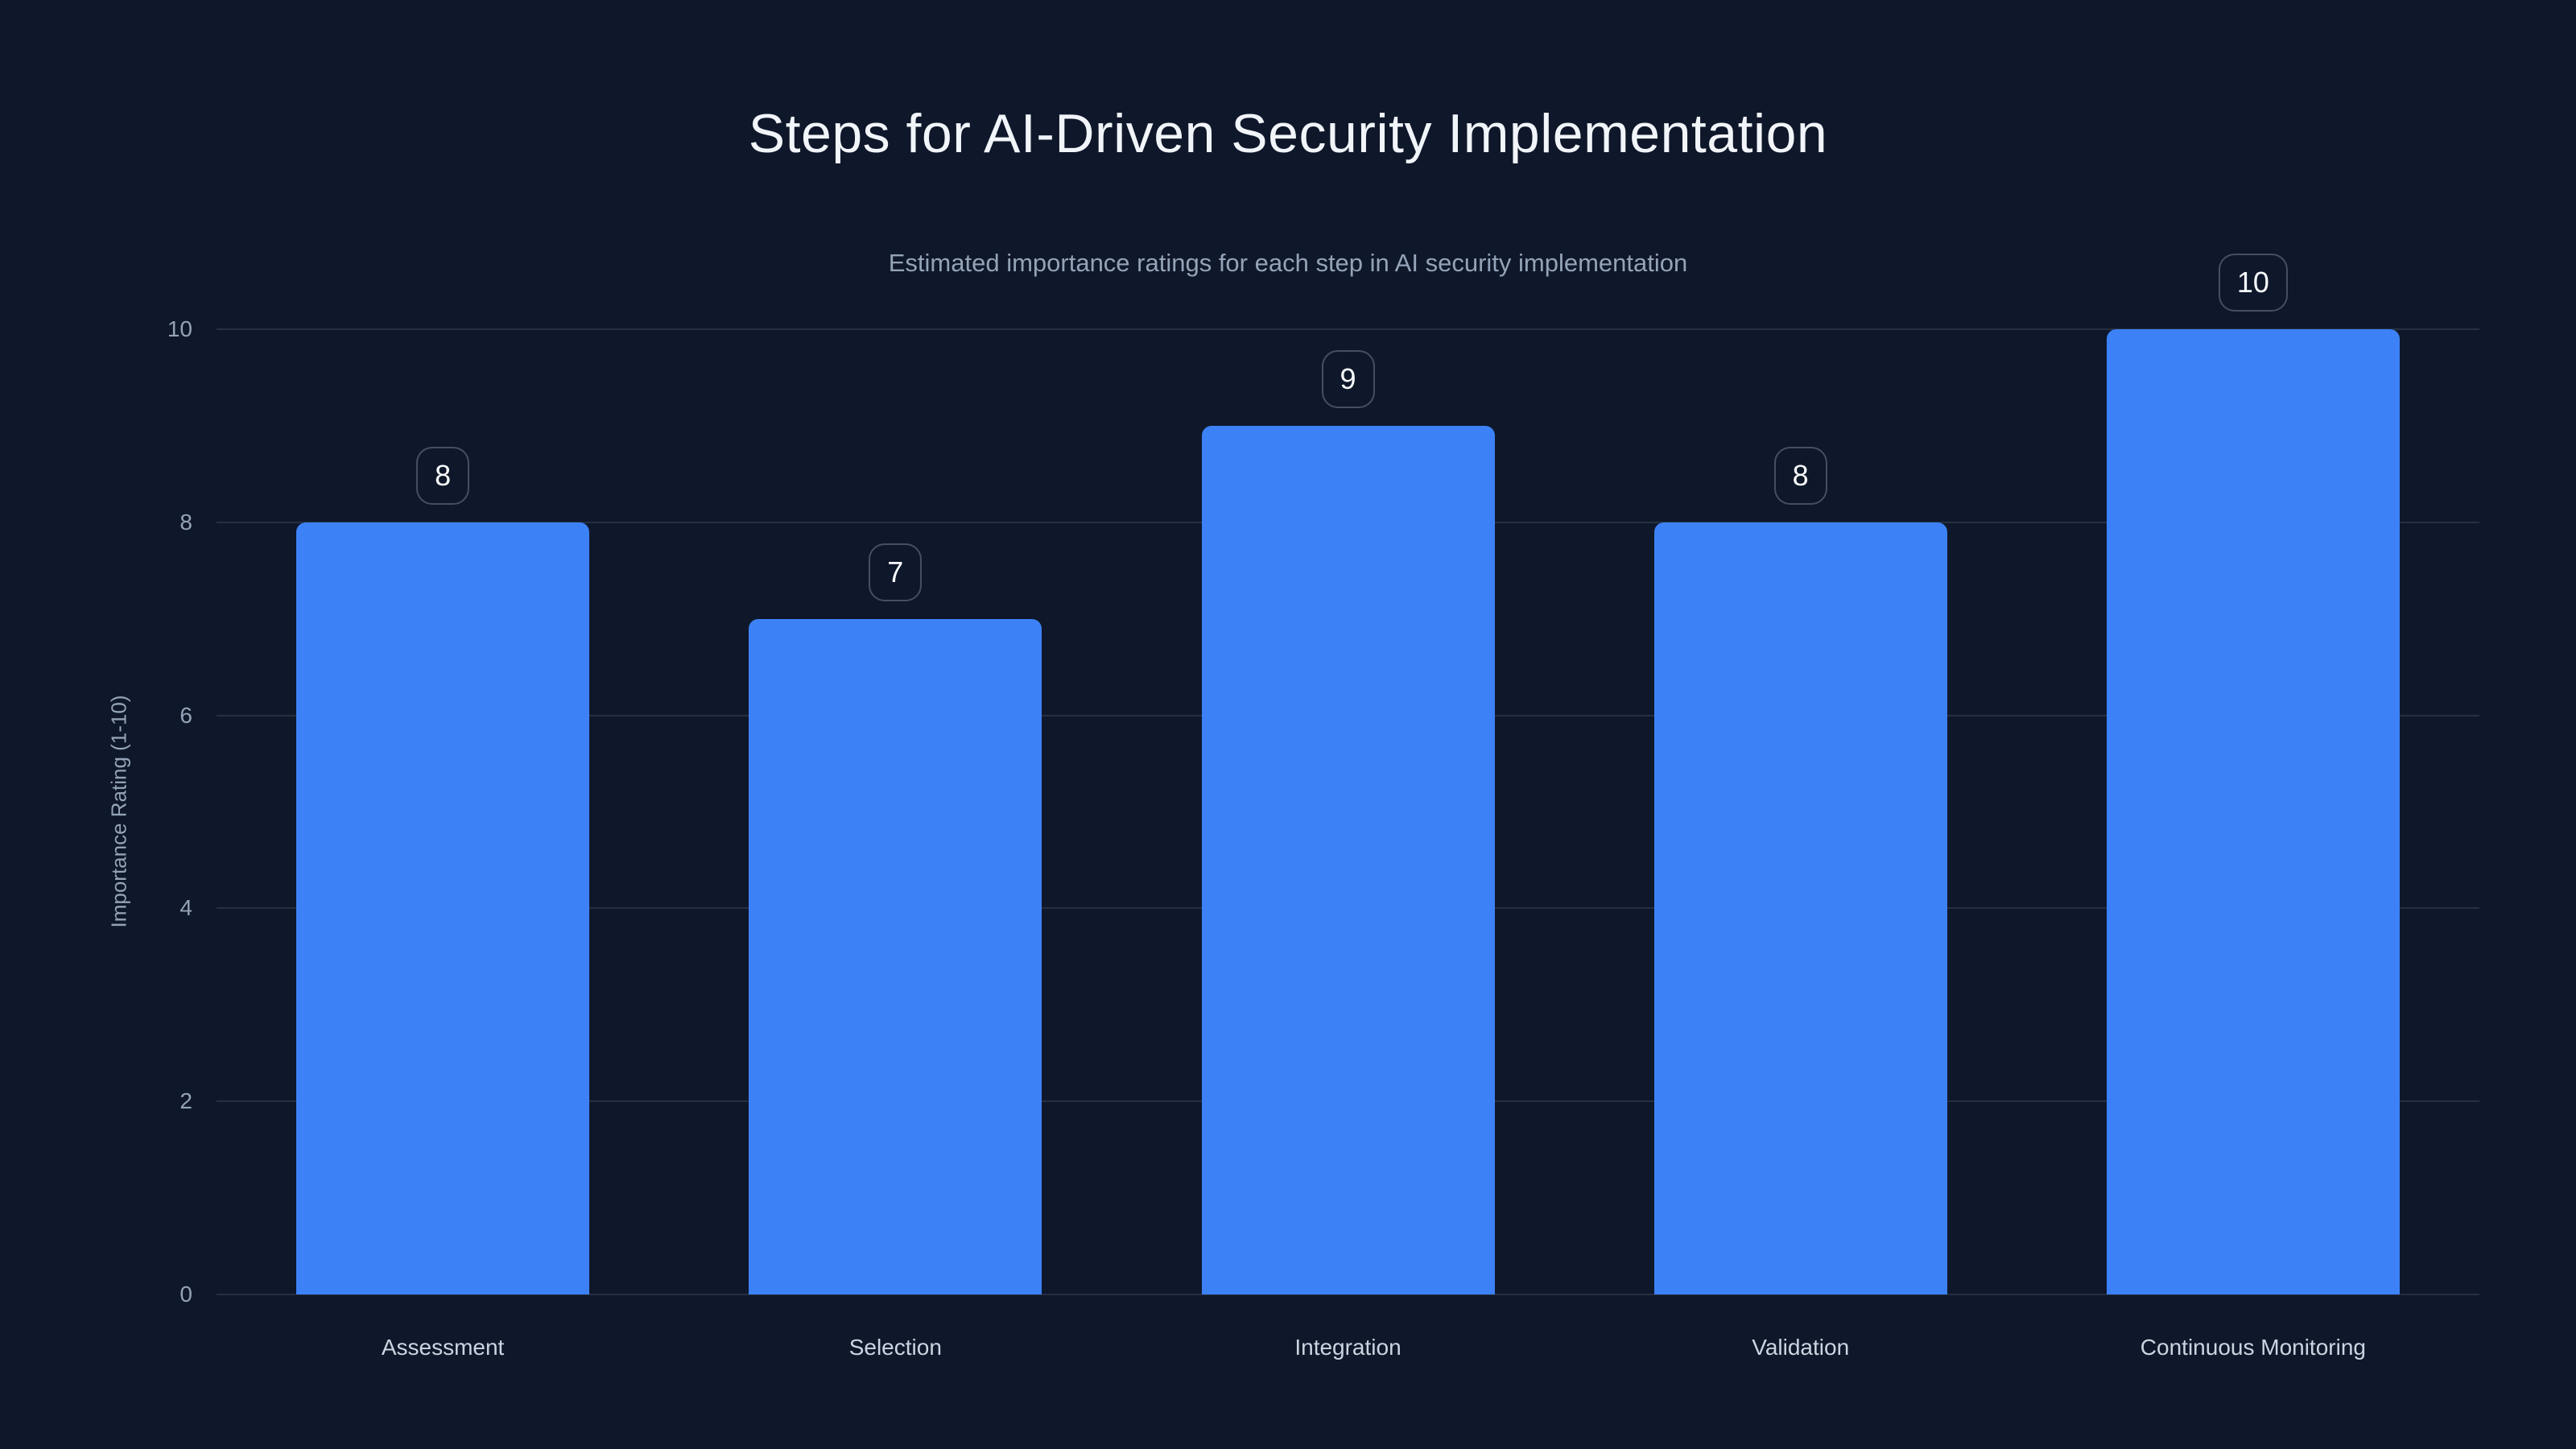  I want to click on value-badge: 10, so click(2253, 283).